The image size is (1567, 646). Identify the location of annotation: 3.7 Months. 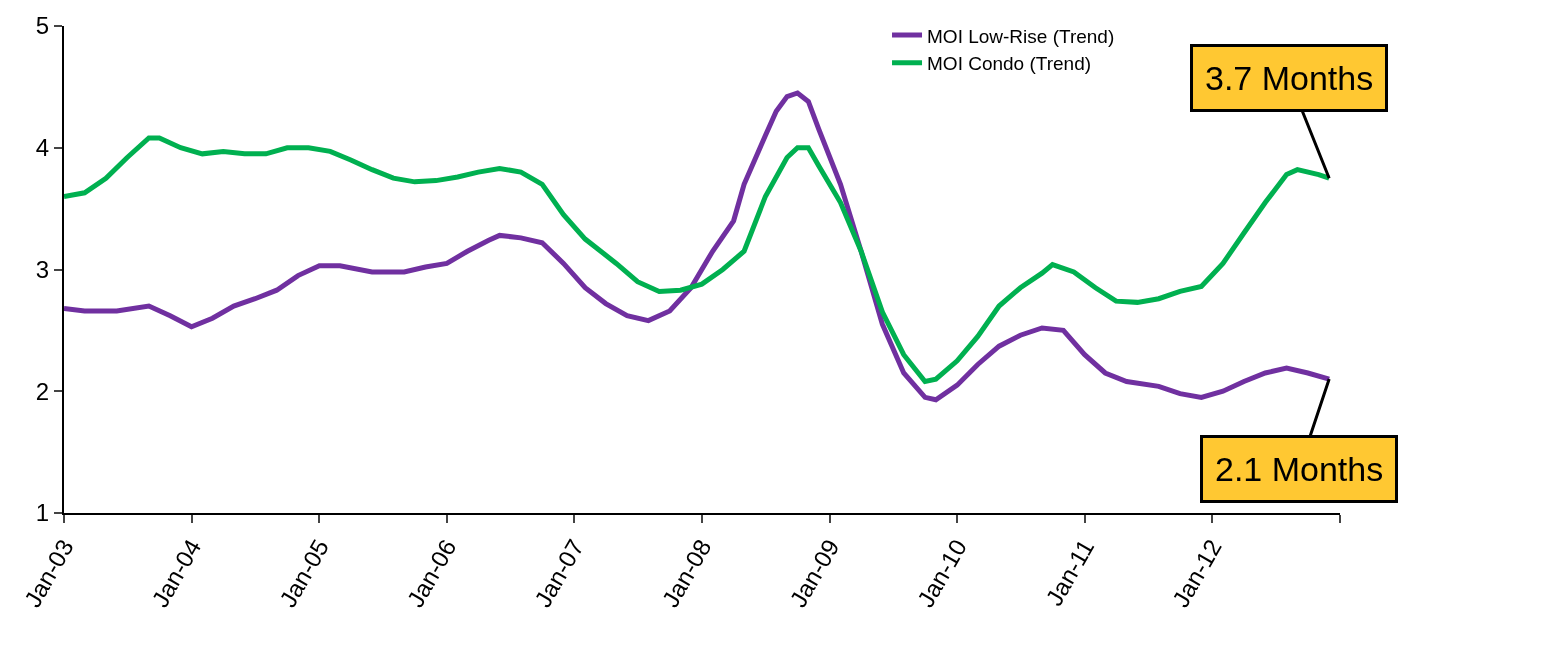
(1289, 78).